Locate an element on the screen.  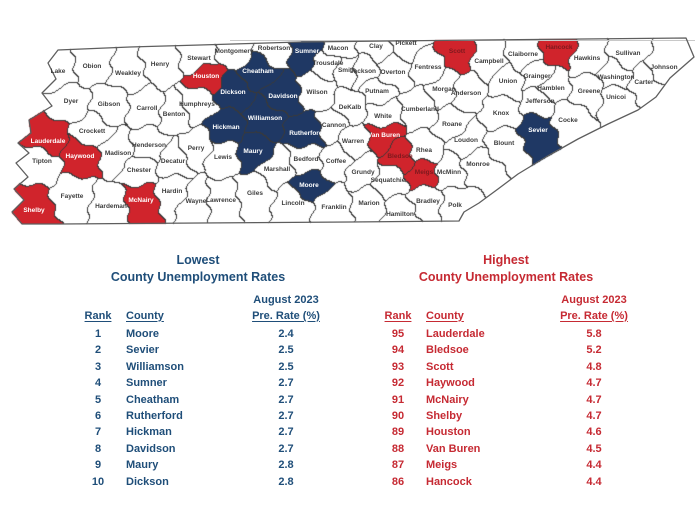
rank-cell: 89 is located at coordinates (398, 432).